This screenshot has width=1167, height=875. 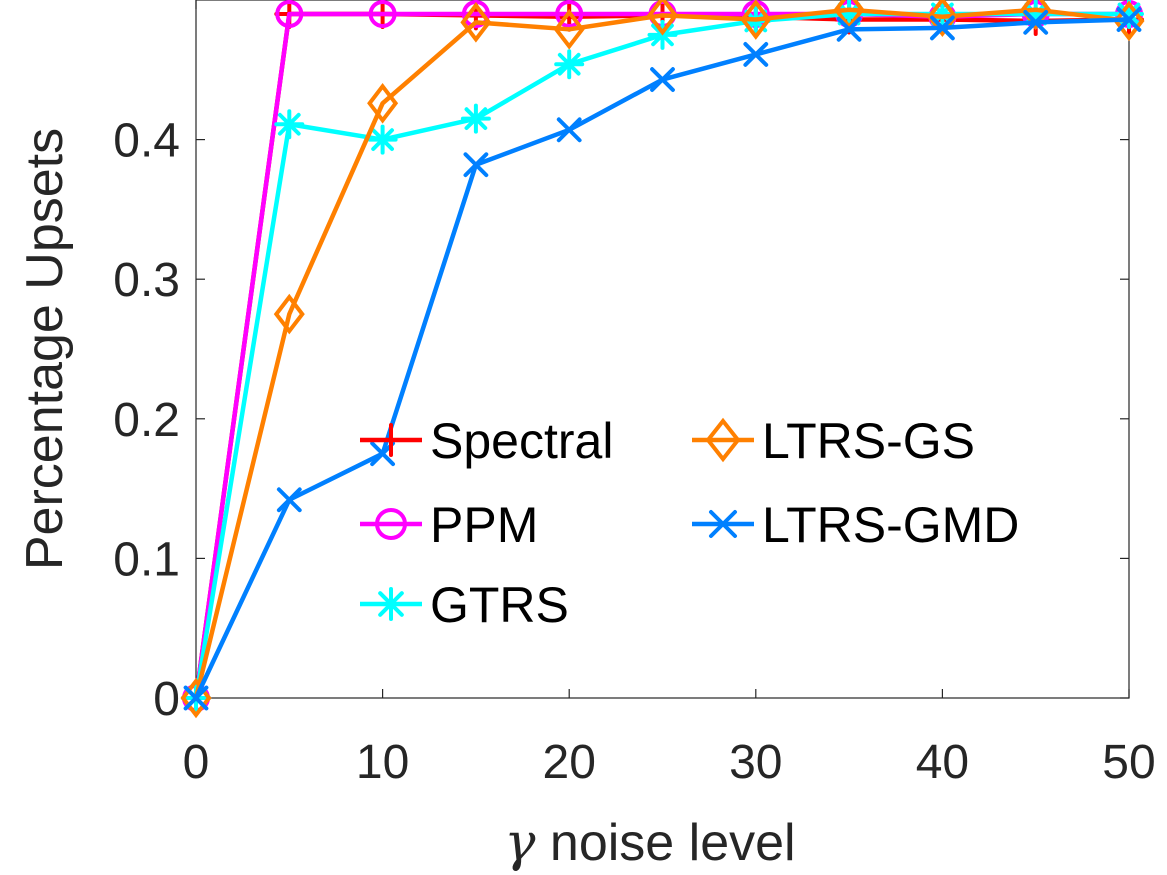 What do you see at coordinates (1128, 762) in the screenshot?
I see `x-tick-label: 50` at bounding box center [1128, 762].